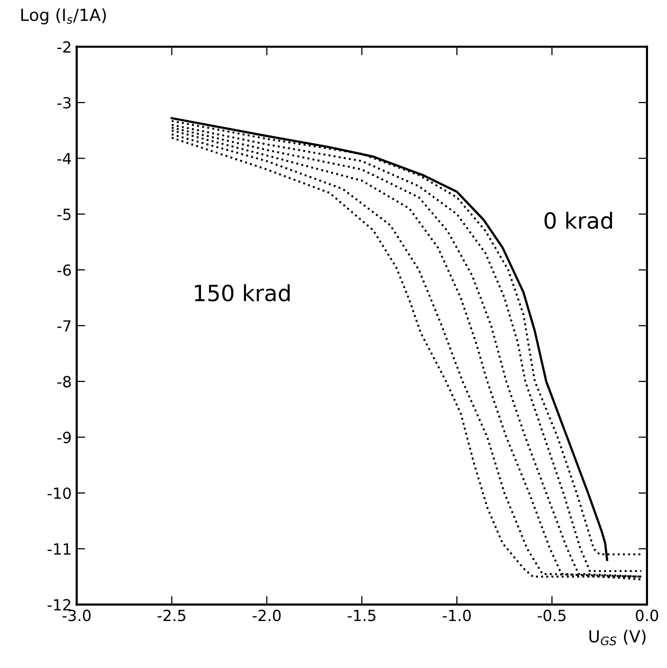  I want to click on x-tick-label: 0.0, so click(647, 616).